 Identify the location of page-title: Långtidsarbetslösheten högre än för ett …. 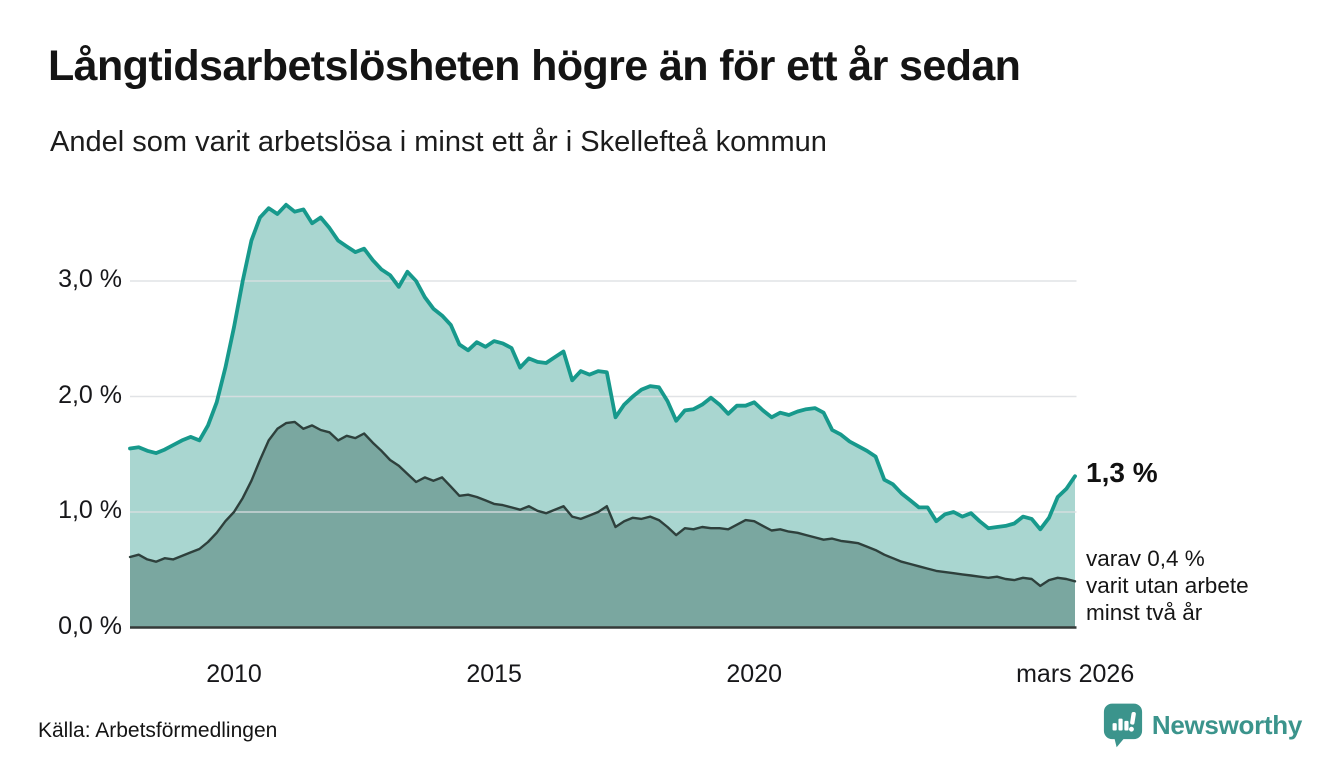
(534, 66).